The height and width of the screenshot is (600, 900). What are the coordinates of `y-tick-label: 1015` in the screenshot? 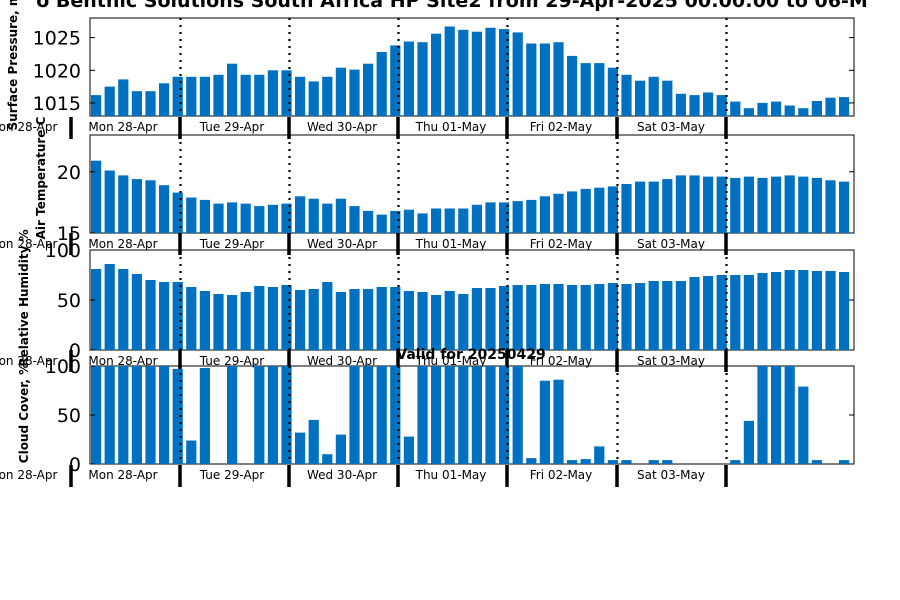 It's located at (57, 104).